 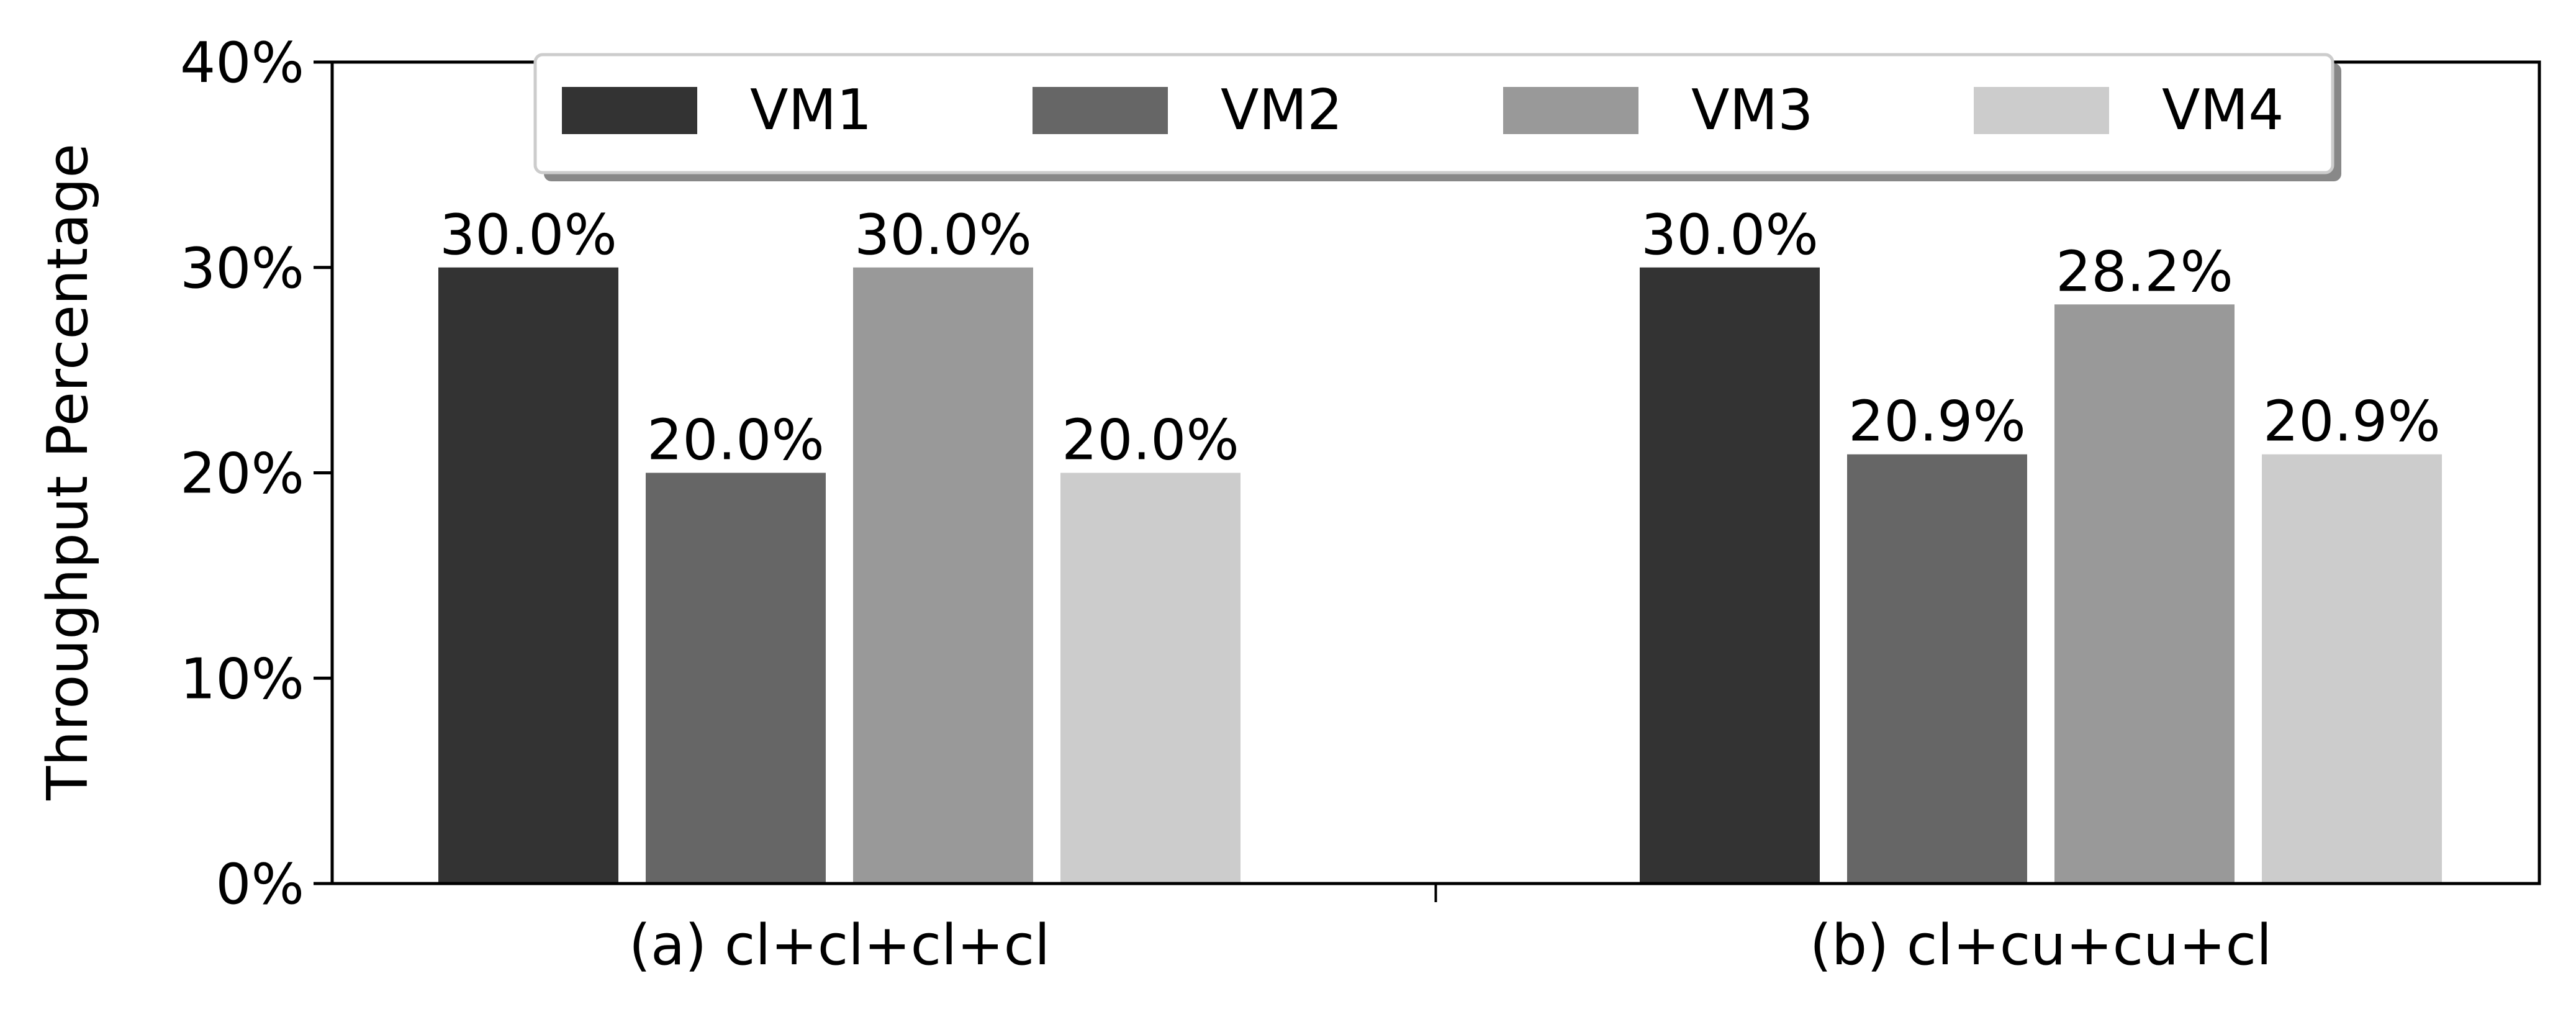 I want to click on legend-box, so click(x=1433, y=113).